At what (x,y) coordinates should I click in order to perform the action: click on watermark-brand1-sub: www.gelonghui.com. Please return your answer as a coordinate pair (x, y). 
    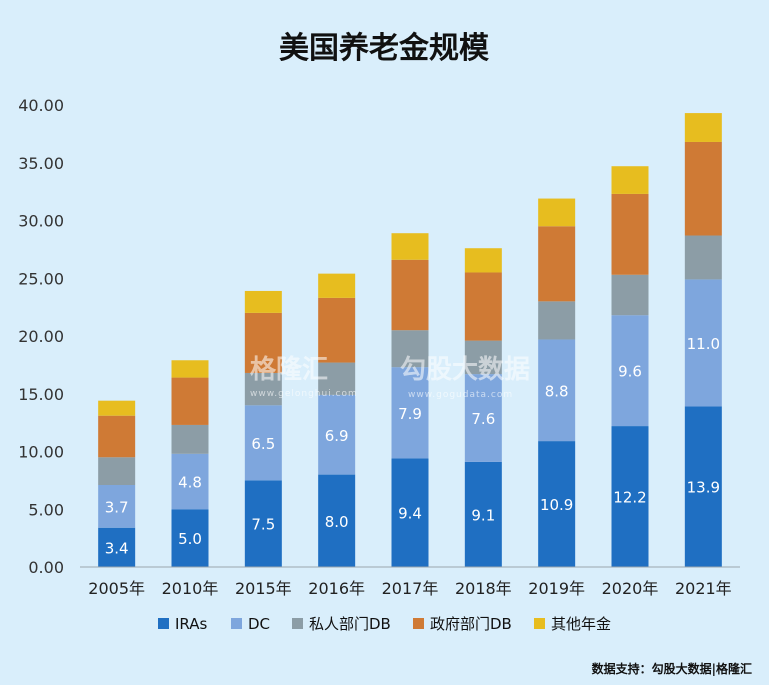
    Looking at the image, I should click on (304, 394).